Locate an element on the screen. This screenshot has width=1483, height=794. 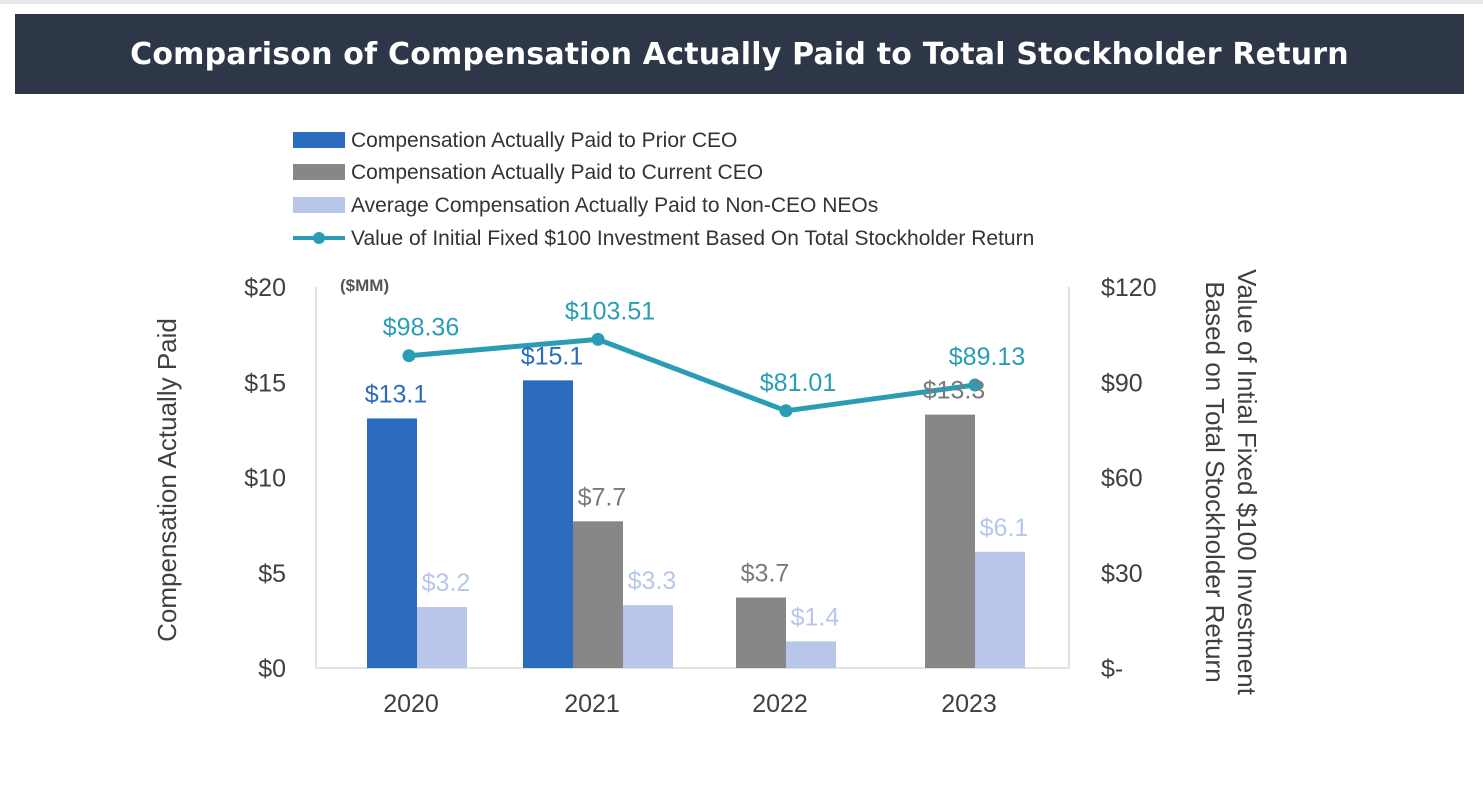
bar-label-s1-2020: $13.1 is located at coordinates (396, 394).